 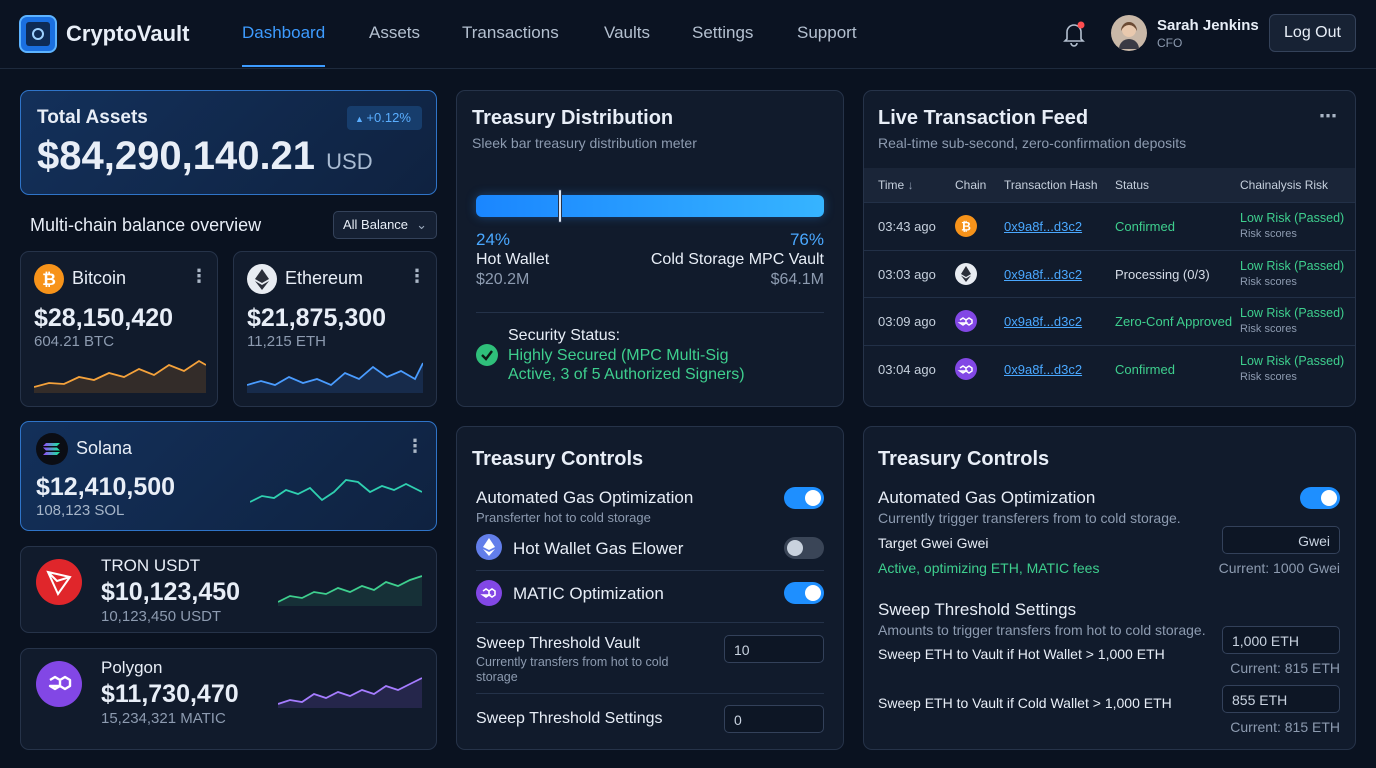 I want to click on bitcoin-card, so click(x=119, y=329).